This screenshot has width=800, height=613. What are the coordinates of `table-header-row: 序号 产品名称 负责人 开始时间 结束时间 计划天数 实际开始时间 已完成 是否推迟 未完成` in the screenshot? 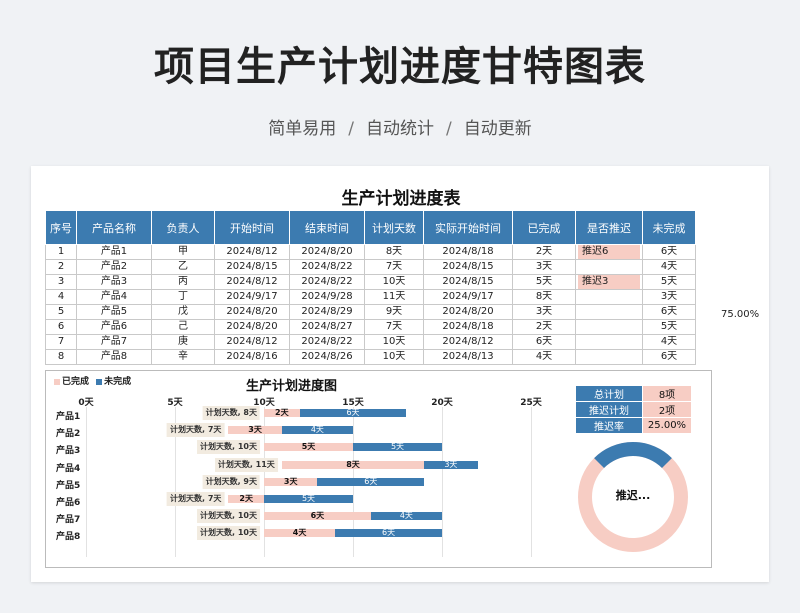 It's located at (370, 227).